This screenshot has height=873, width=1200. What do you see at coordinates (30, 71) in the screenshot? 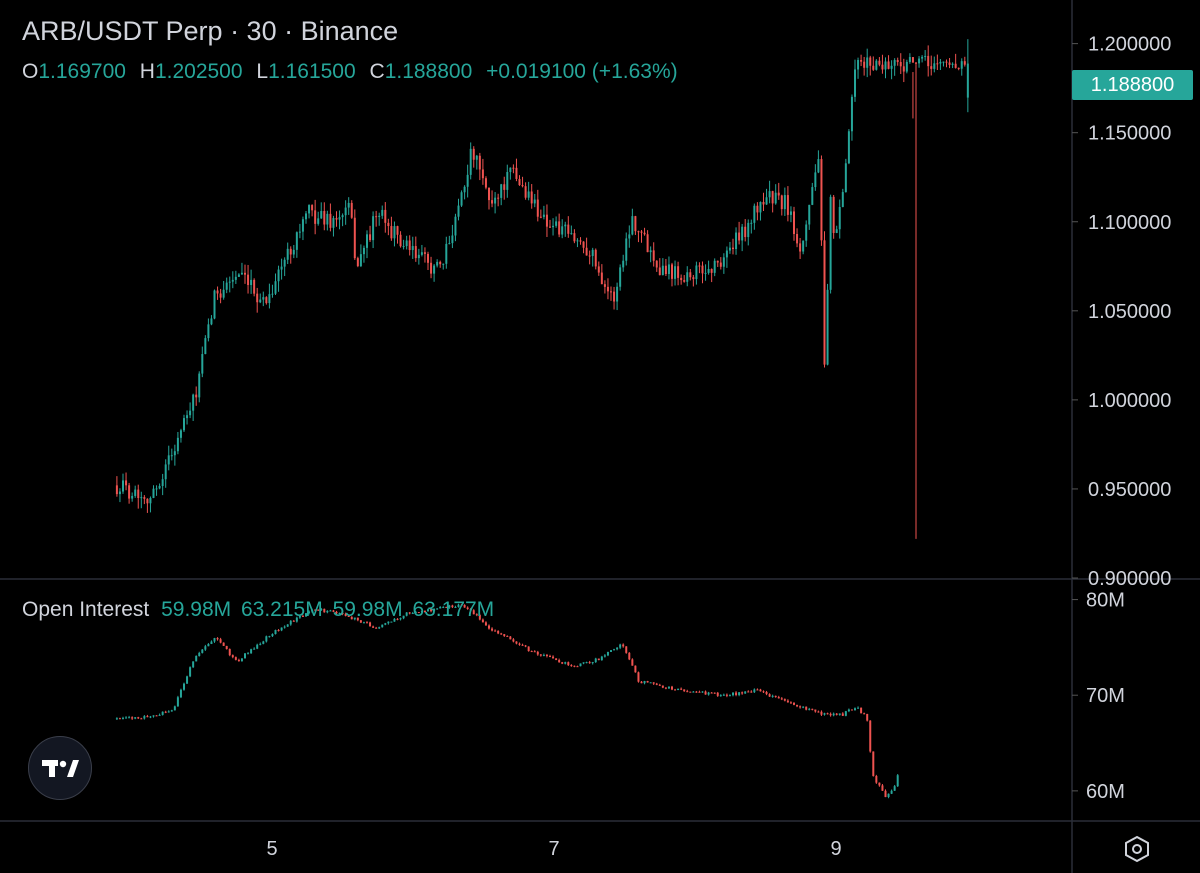
I see `open-label: O` at bounding box center [30, 71].